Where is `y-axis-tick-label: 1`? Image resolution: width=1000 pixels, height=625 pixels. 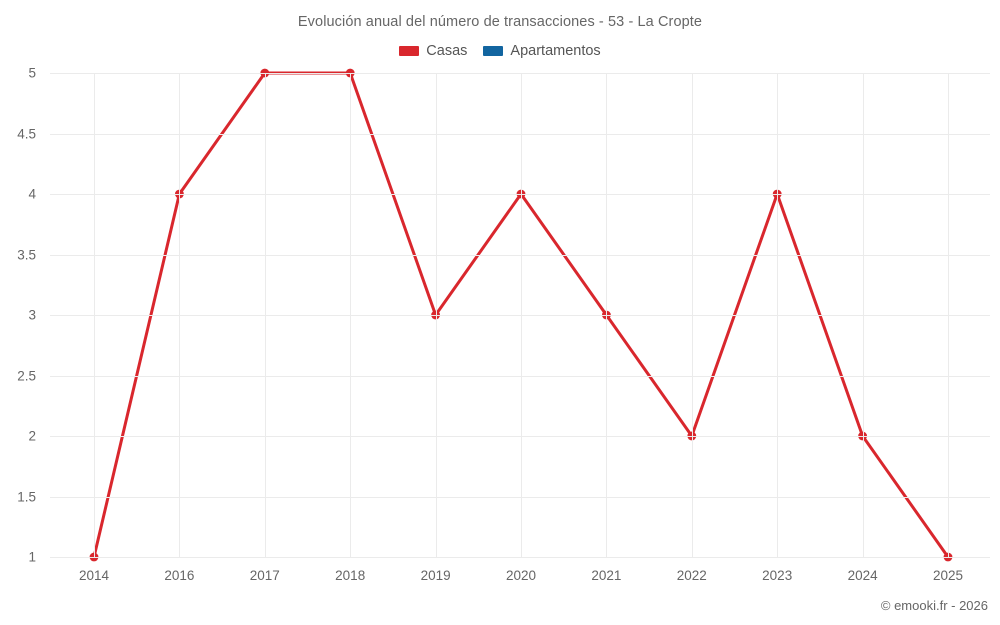 y-axis-tick-label: 1 is located at coordinates (32, 557).